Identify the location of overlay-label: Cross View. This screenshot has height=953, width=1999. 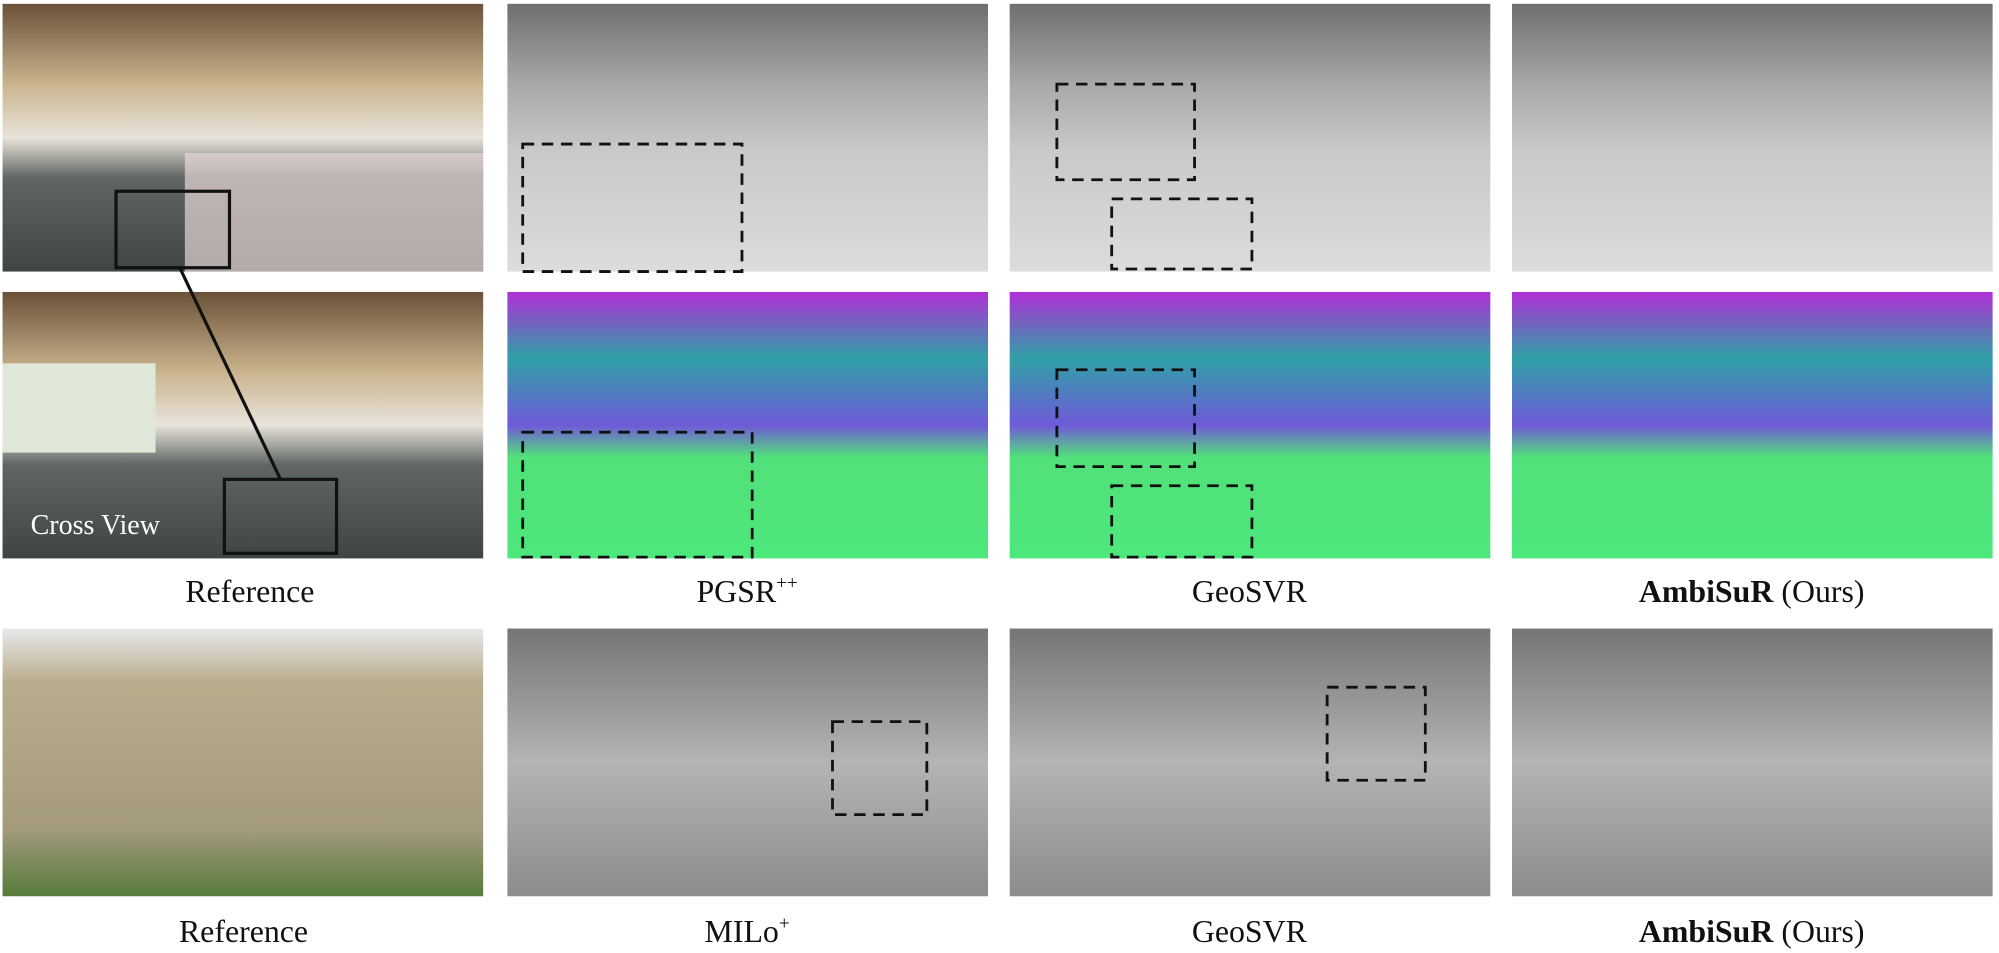
(96, 525).